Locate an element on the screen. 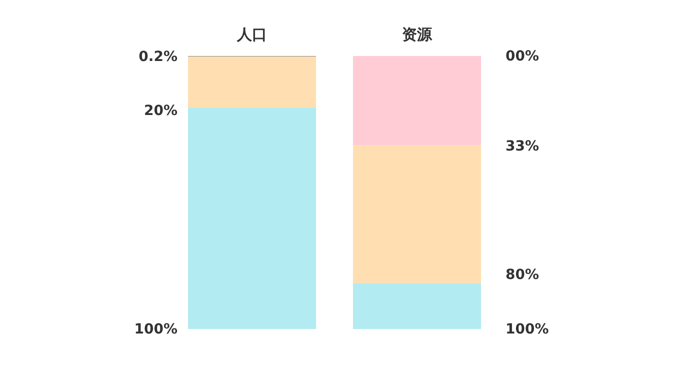 This screenshot has width=694, height=370. y2-tick-label: 33% is located at coordinates (523, 146).